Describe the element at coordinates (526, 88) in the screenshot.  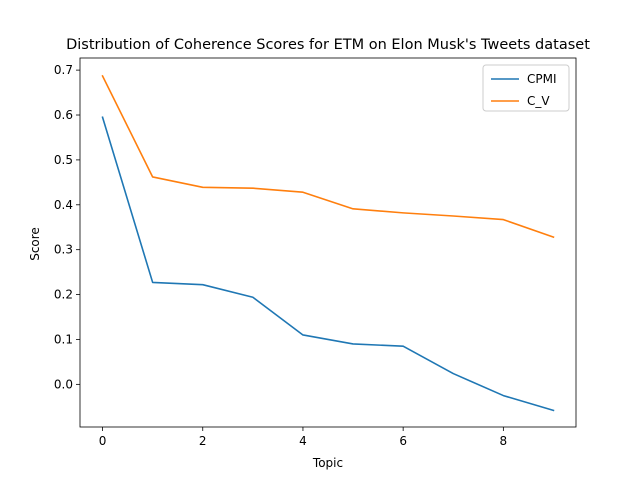
I see `legend-box` at that location.